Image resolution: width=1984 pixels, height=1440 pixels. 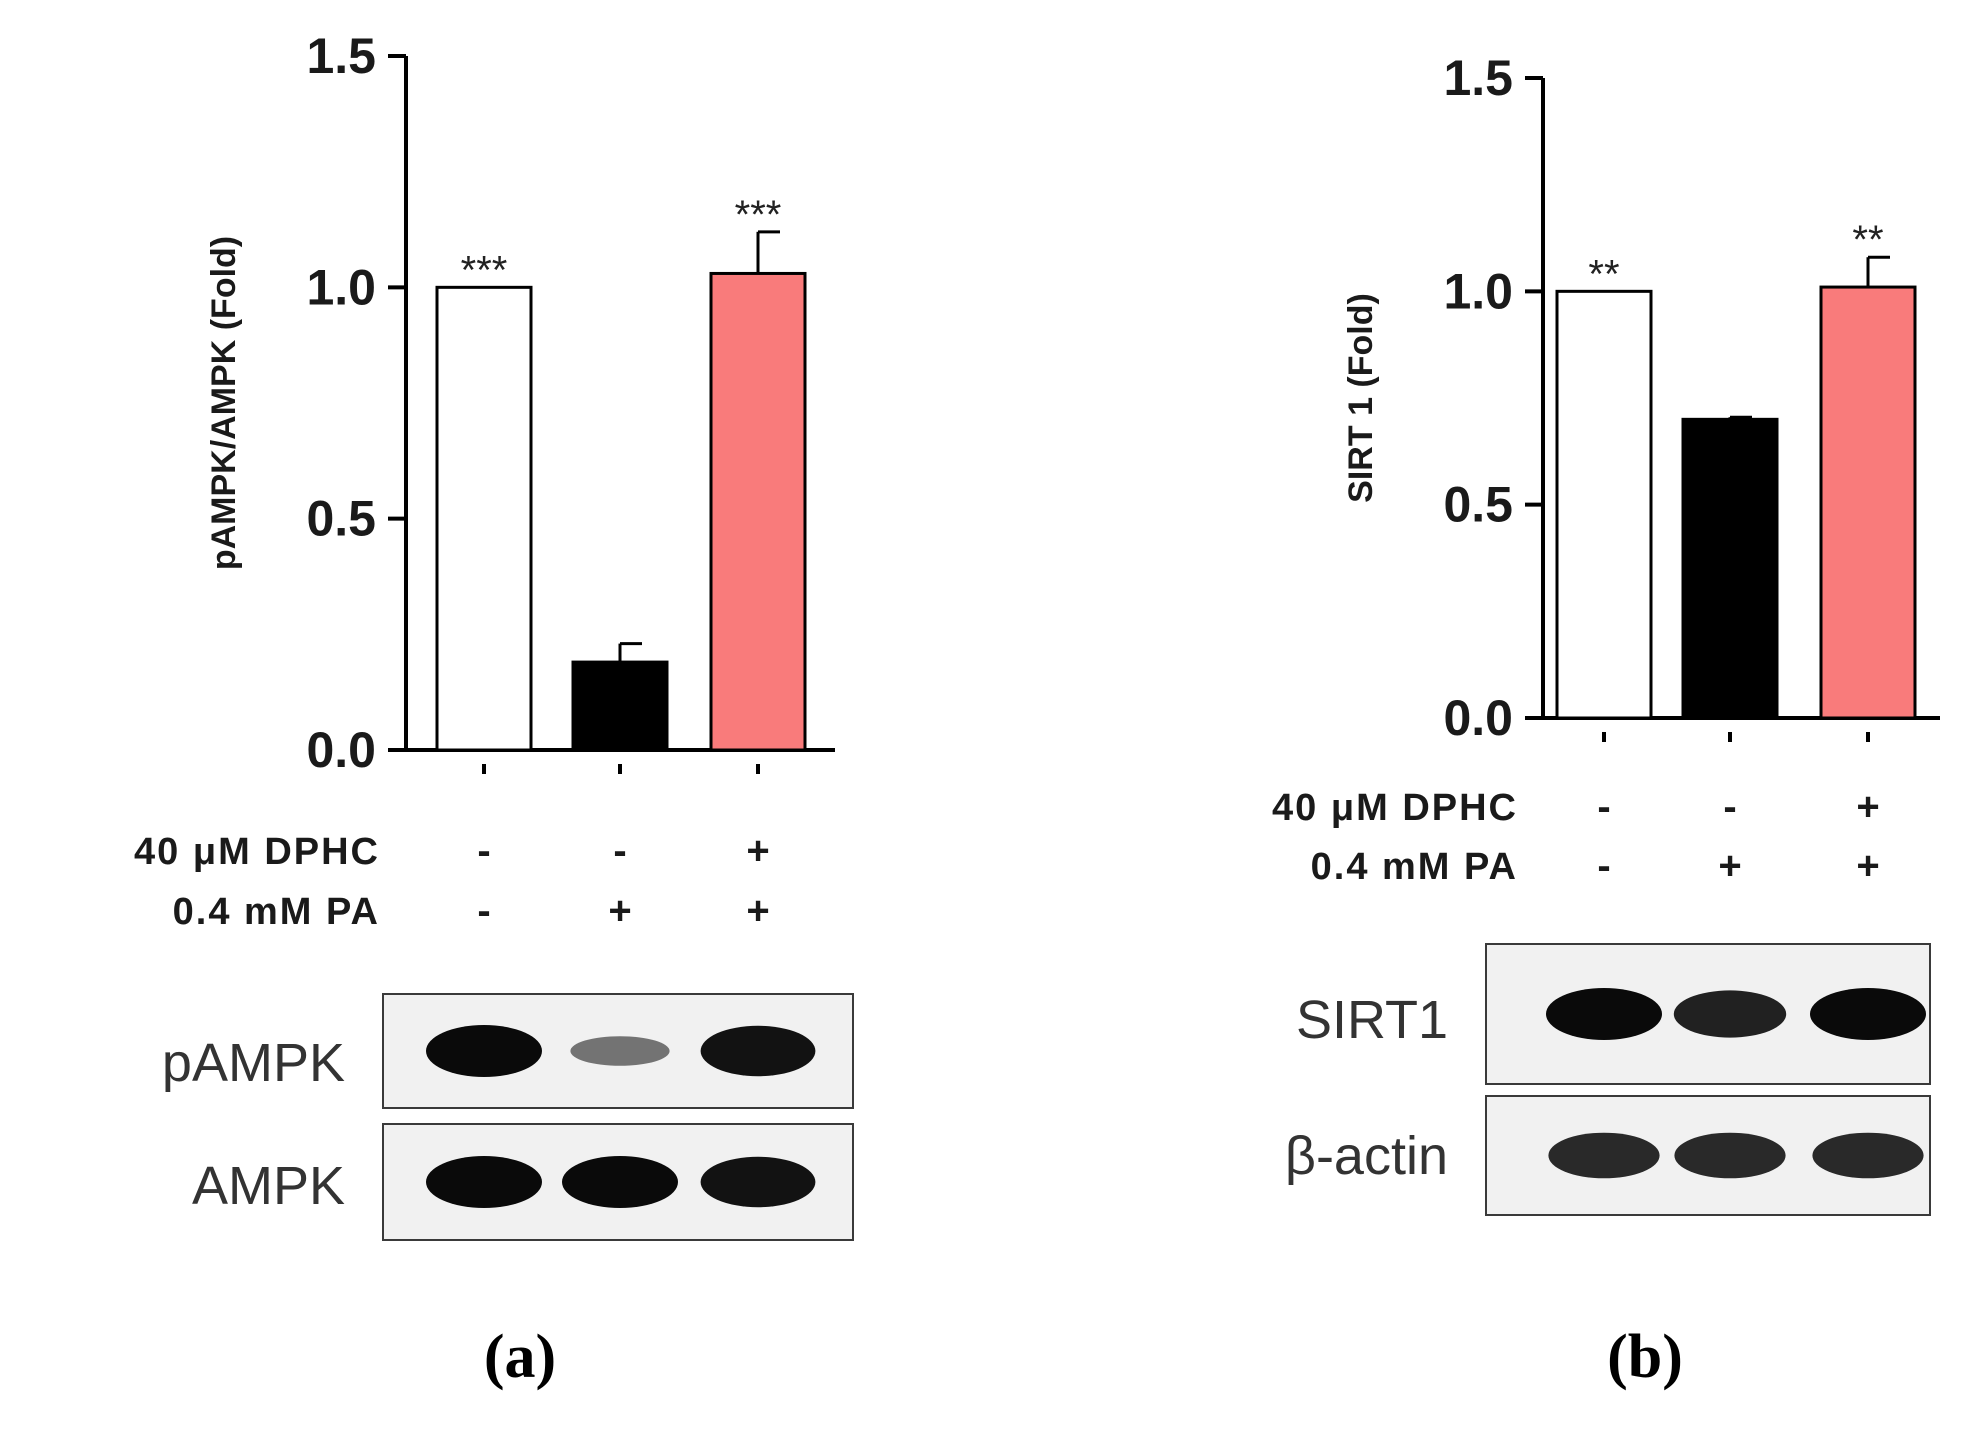 I want to click on y-axis-title: SIRT 1 (Fold), so click(x=1361, y=398).